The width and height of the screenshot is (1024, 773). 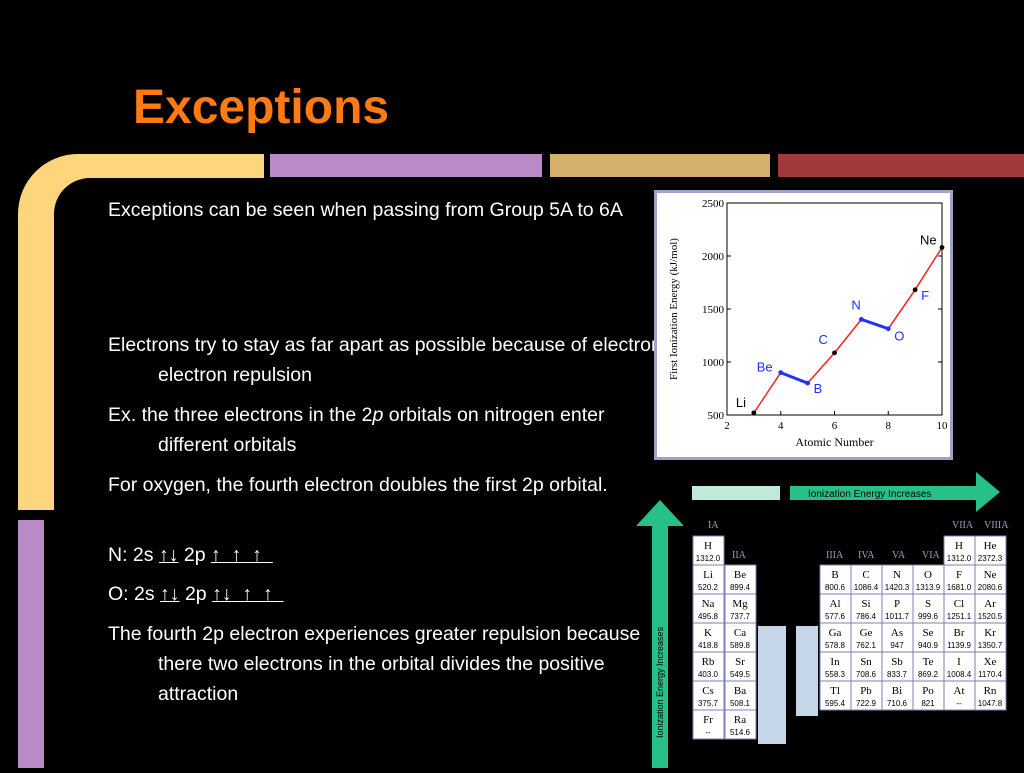 I want to click on chart-point-label: B, so click(x=818, y=388).